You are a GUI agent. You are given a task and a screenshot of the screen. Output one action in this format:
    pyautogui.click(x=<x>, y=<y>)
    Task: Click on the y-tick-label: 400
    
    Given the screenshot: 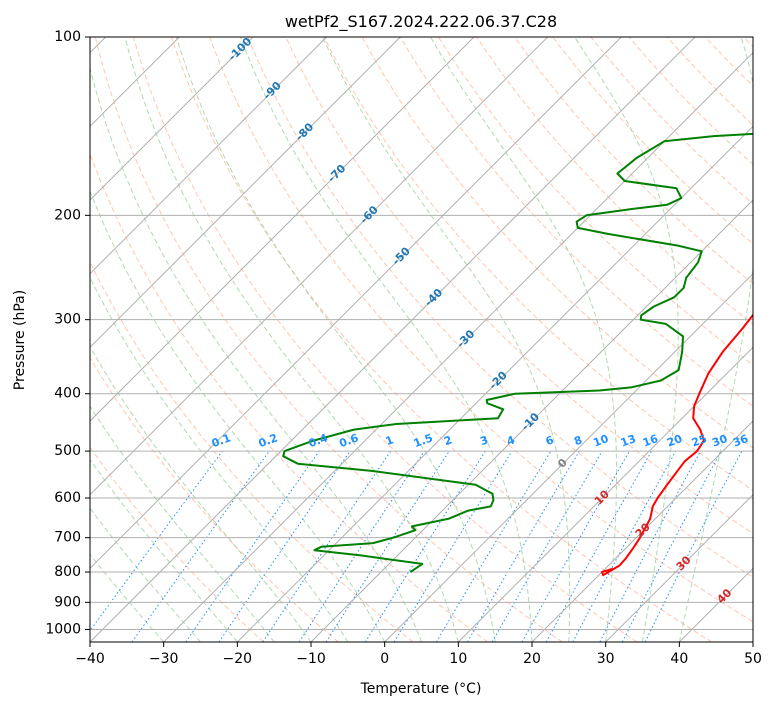 What is the action you would take?
    pyautogui.click(x=67, y=394)
    